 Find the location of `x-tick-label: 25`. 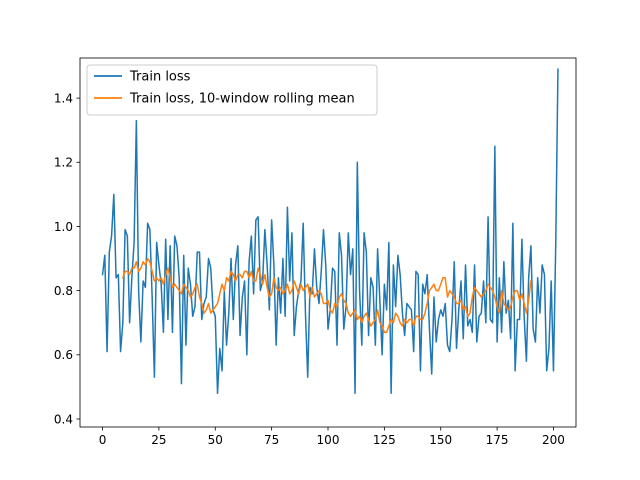

x-tick-label: 25 is located at coordinates (158, 440).